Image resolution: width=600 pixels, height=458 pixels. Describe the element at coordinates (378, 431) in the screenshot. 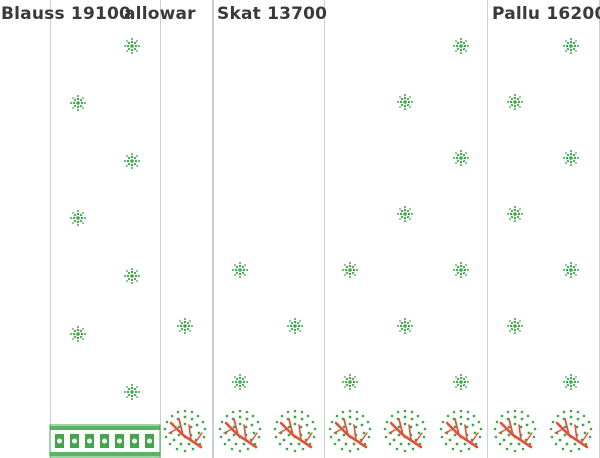

I see `tree-border-row` at that location.